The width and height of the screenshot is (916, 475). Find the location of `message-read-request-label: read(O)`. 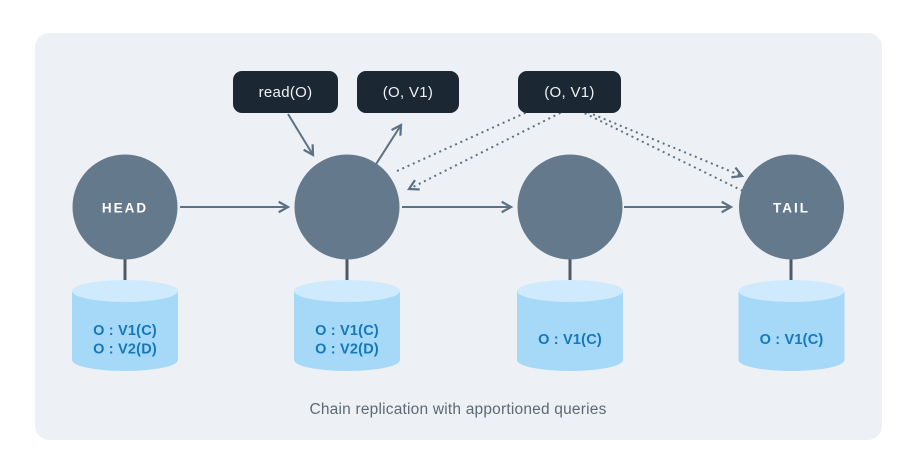

message-read-request-label: read(O) is located at coordinates (286, 92).